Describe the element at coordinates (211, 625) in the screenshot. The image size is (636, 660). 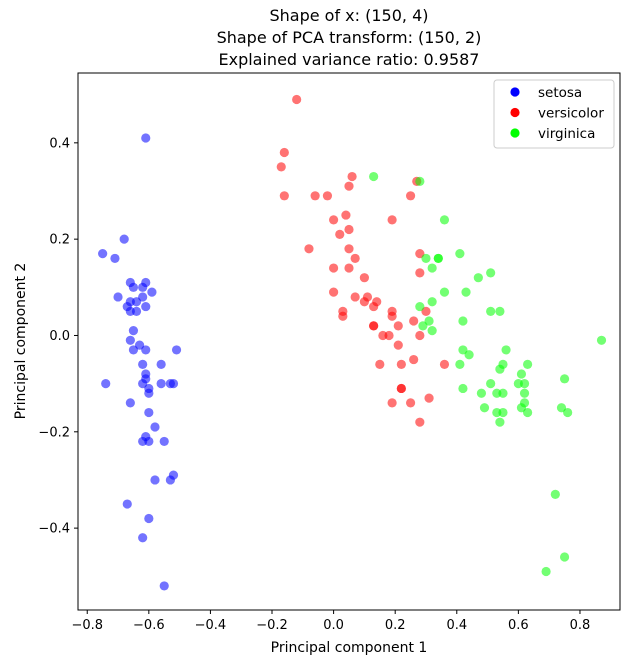
I see `x-tick-label: −0.4` at that location.